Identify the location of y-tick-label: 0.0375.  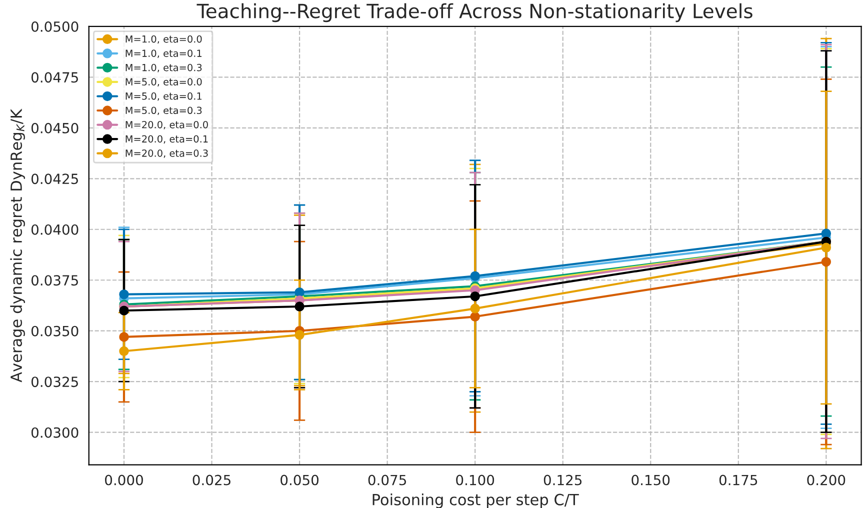
(54, 280).